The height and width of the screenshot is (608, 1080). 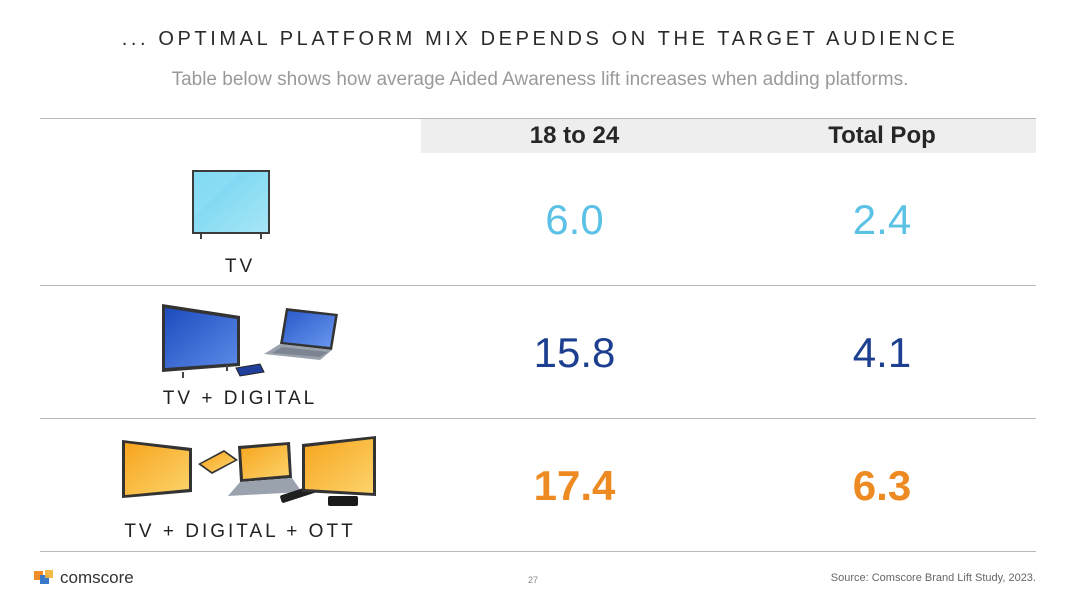 What do you see at coordinates (882, 352) in the screenshot?
I see `value-tv-digital-total-pop: 4.1` at bounding box center [882, 352].